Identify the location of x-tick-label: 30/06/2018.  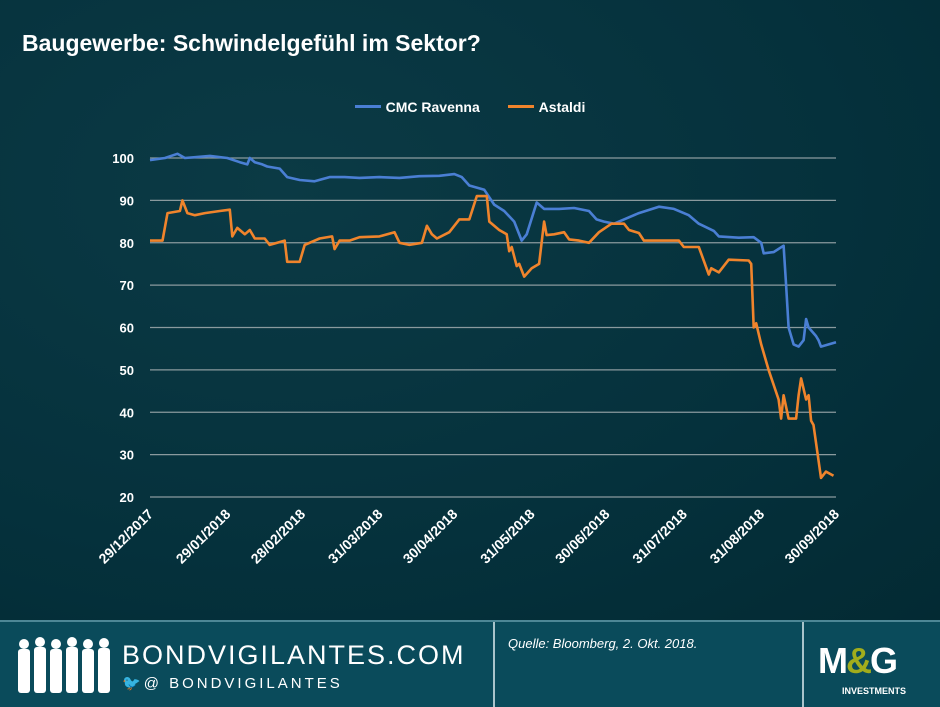
(582, 536).